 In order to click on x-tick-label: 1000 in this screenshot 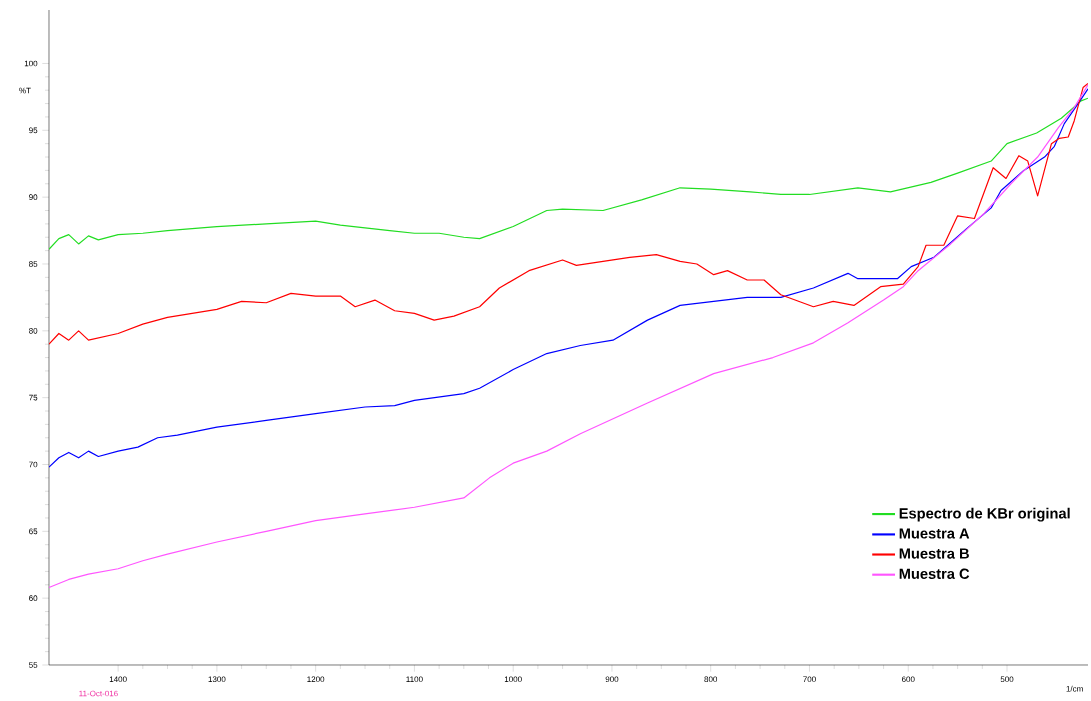, I will do `click(513, 679)`.